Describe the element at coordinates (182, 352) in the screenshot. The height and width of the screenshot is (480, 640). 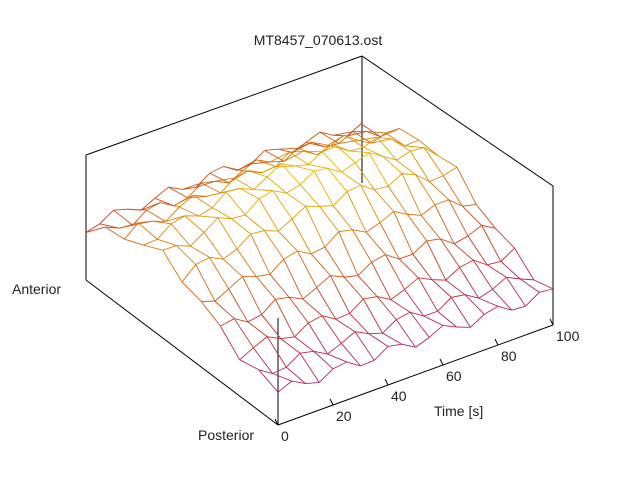
I see `box-bottom-left-axis` at that location.